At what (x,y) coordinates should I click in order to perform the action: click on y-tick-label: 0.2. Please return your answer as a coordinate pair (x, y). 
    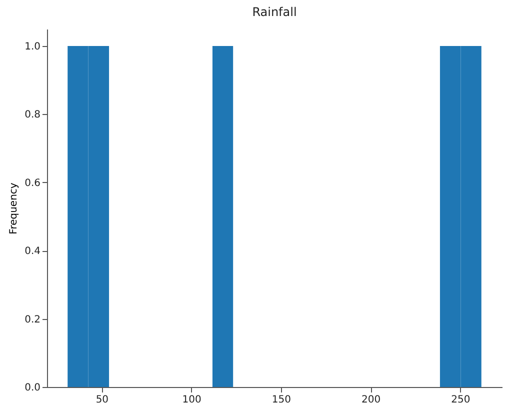
    Looking at the image, I should click on (32, 320).